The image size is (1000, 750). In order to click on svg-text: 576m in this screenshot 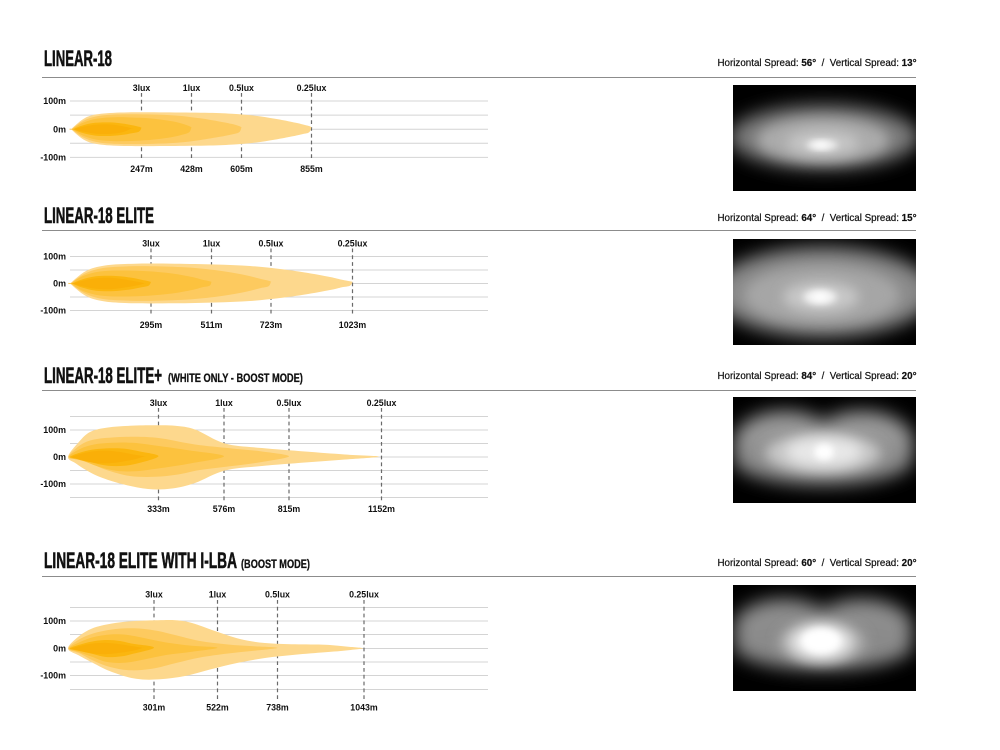, I will do `click(224, 509)`.